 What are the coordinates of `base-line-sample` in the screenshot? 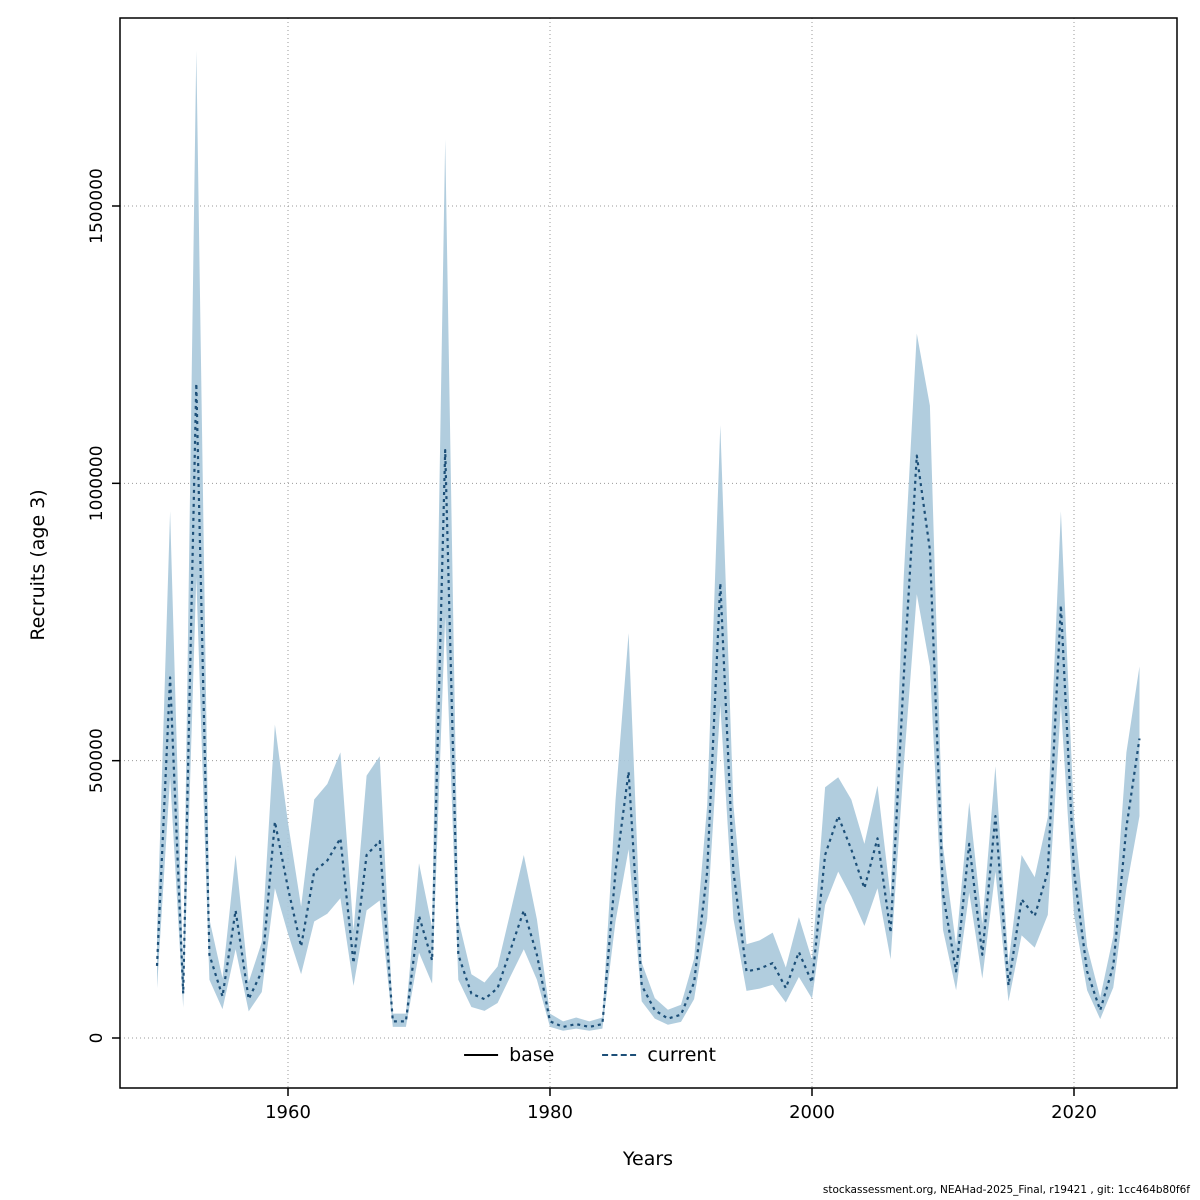 It's located at (481, 1055).